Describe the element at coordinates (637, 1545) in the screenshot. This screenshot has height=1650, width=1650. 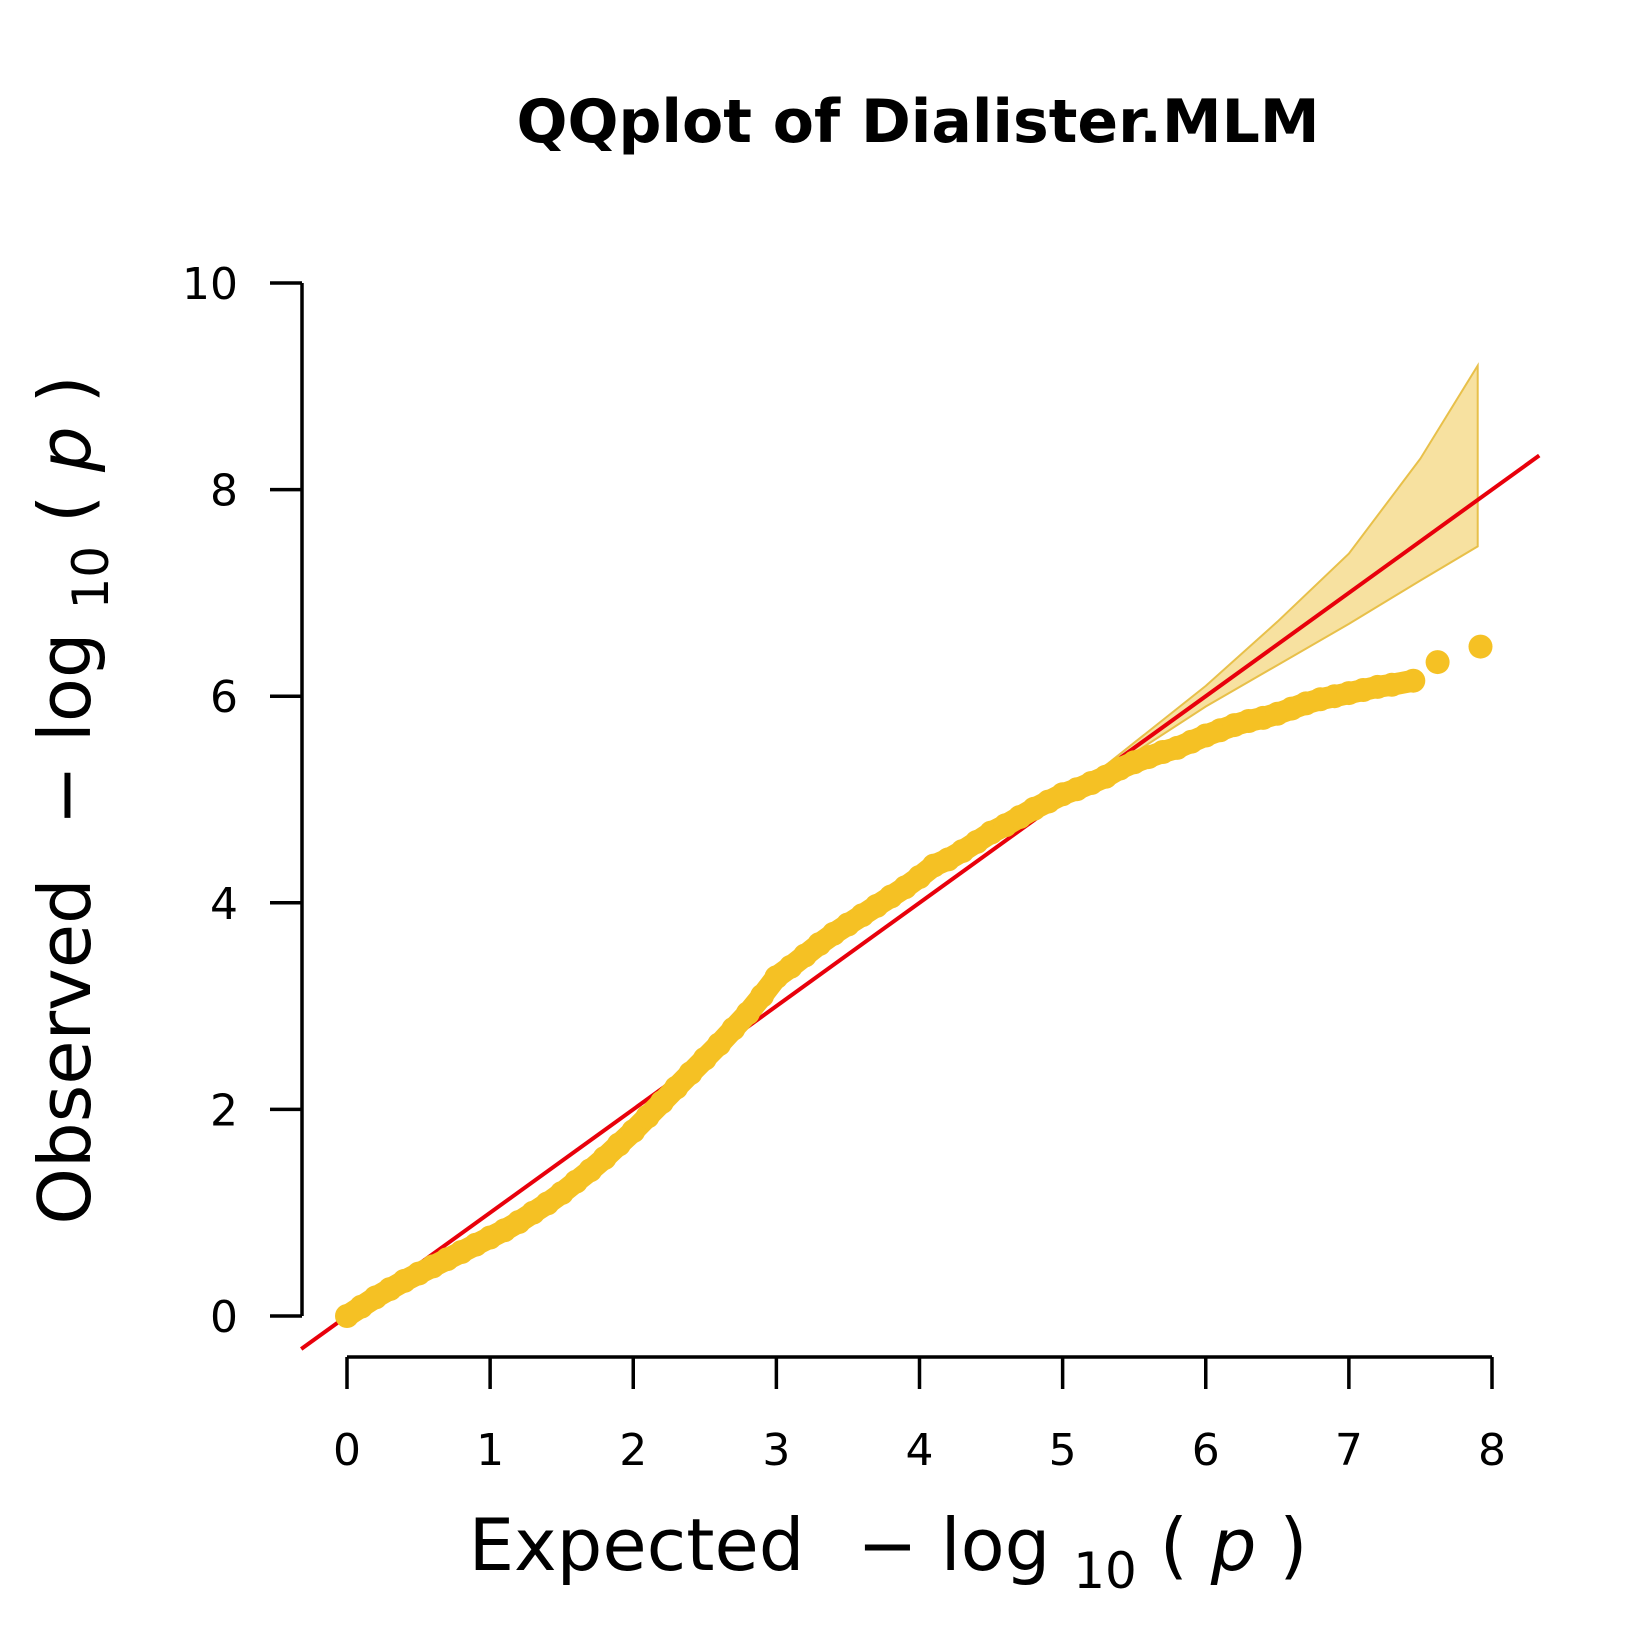
I see `x-axis-label-prefix: Expected` at that location.